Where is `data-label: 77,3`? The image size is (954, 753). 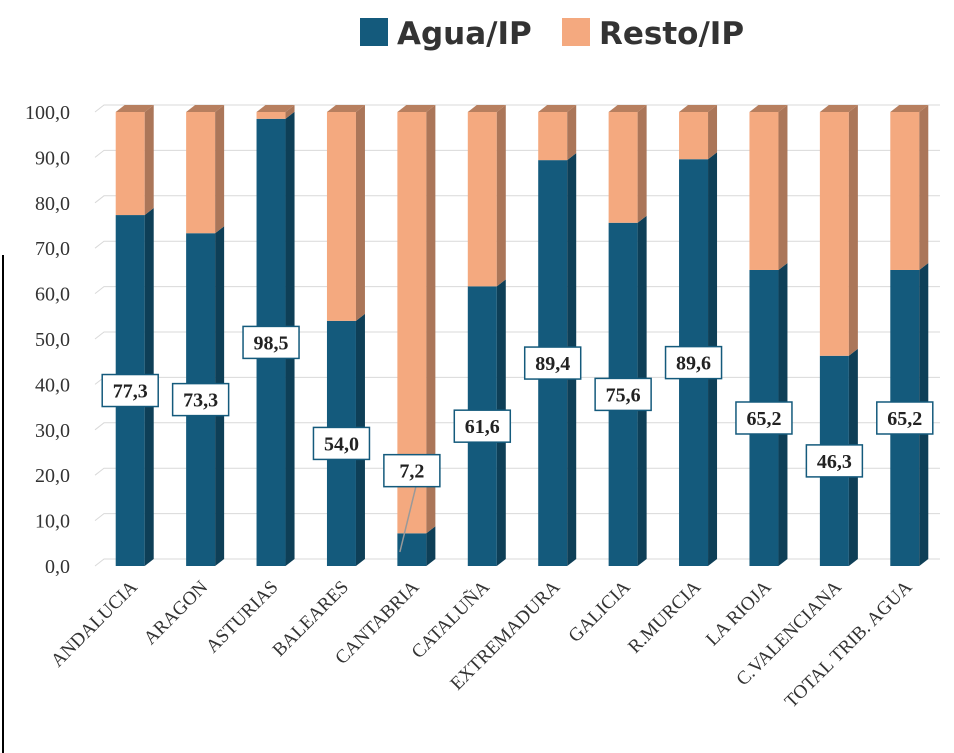
data-label: 77,3 is located at coordinates (130, 392).